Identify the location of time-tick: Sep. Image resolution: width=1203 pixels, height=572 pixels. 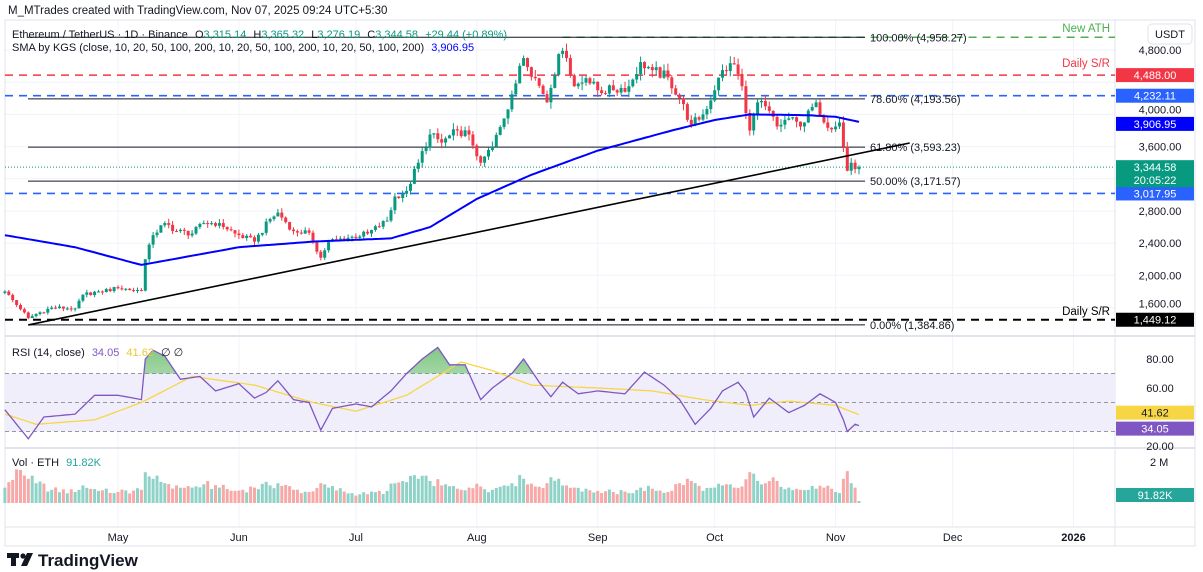
(598, 538).